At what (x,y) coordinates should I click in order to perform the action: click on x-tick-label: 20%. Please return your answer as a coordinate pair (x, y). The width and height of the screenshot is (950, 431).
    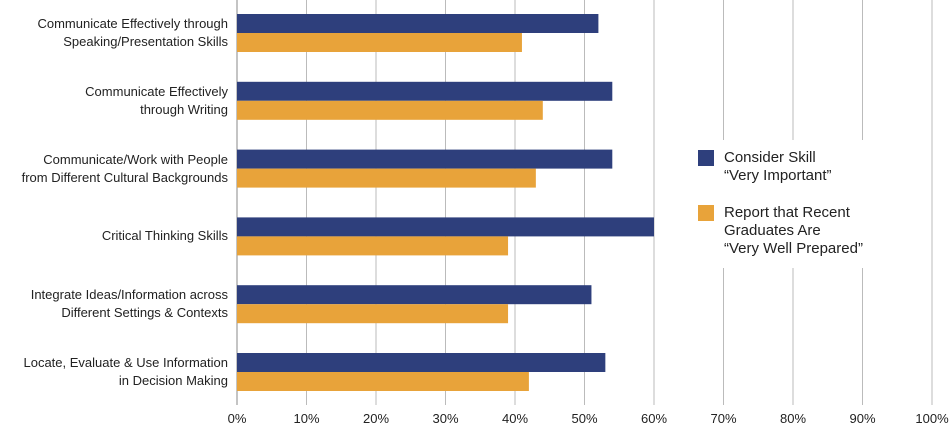
    Looking at the image, I should click on (376, 418).